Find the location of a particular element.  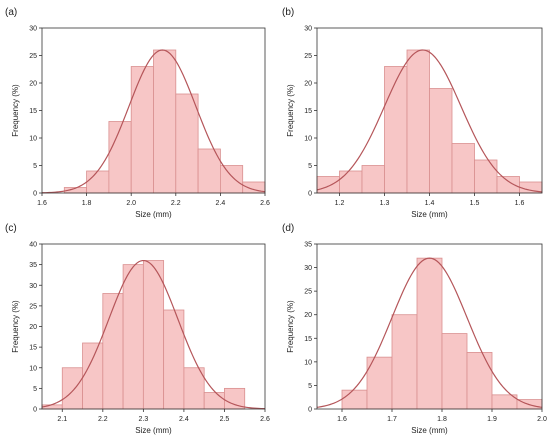

panel-label: (c) is located at coordinates (11, 228).